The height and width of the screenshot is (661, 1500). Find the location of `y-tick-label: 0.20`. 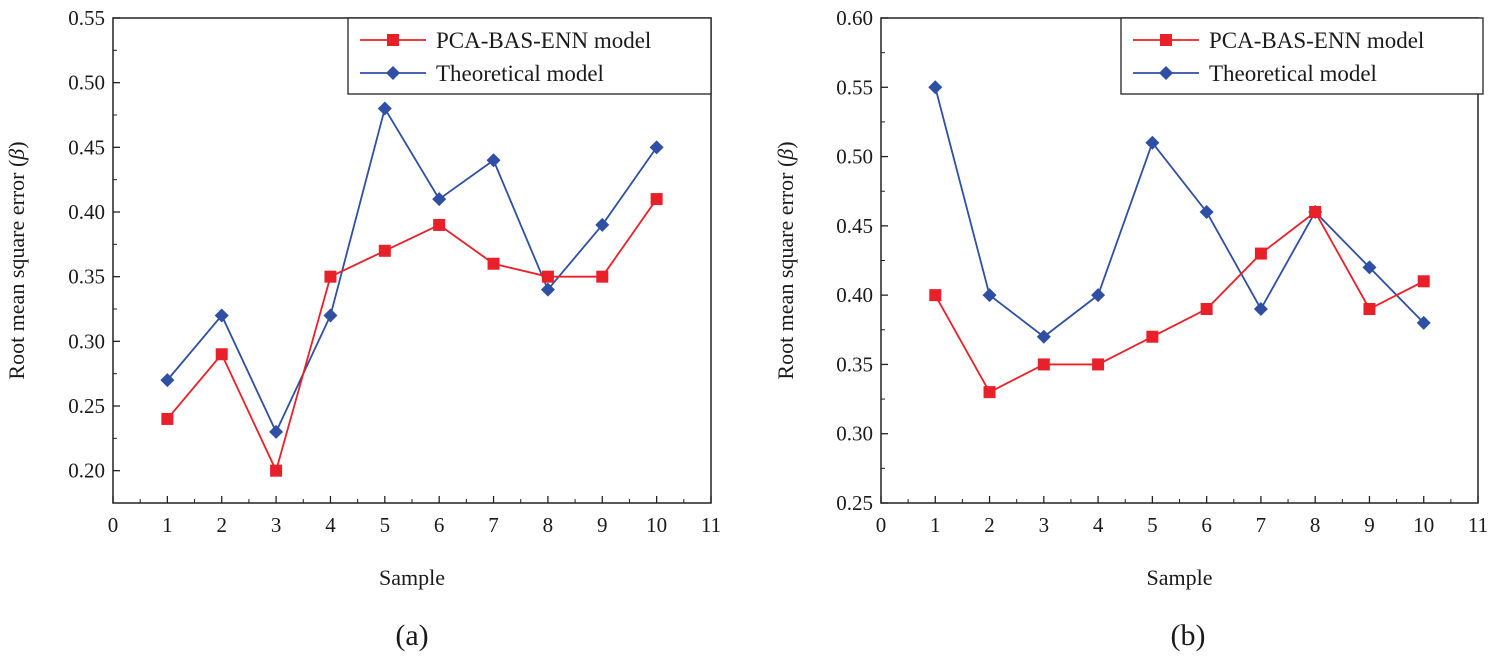

y-tick-label: 0.20 is located at coordinates (86, 471).